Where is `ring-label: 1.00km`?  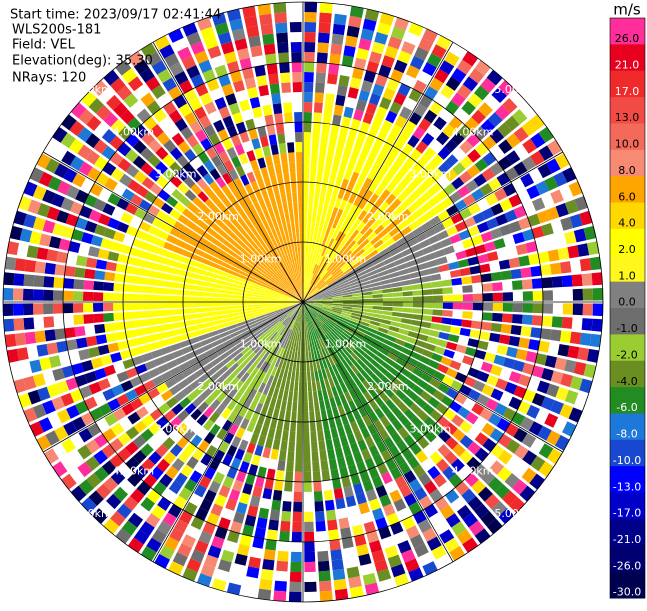
ring-label: 1.00km is located at coordinates (346, 343).